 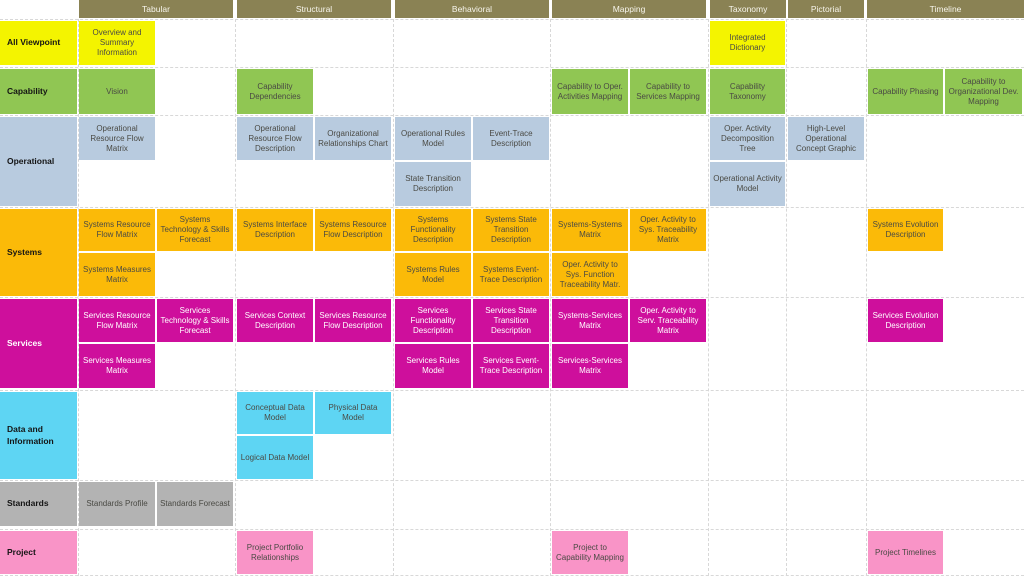 I want to click on matrix-cell: Event-Trace Description, so click(x=511, y=138).